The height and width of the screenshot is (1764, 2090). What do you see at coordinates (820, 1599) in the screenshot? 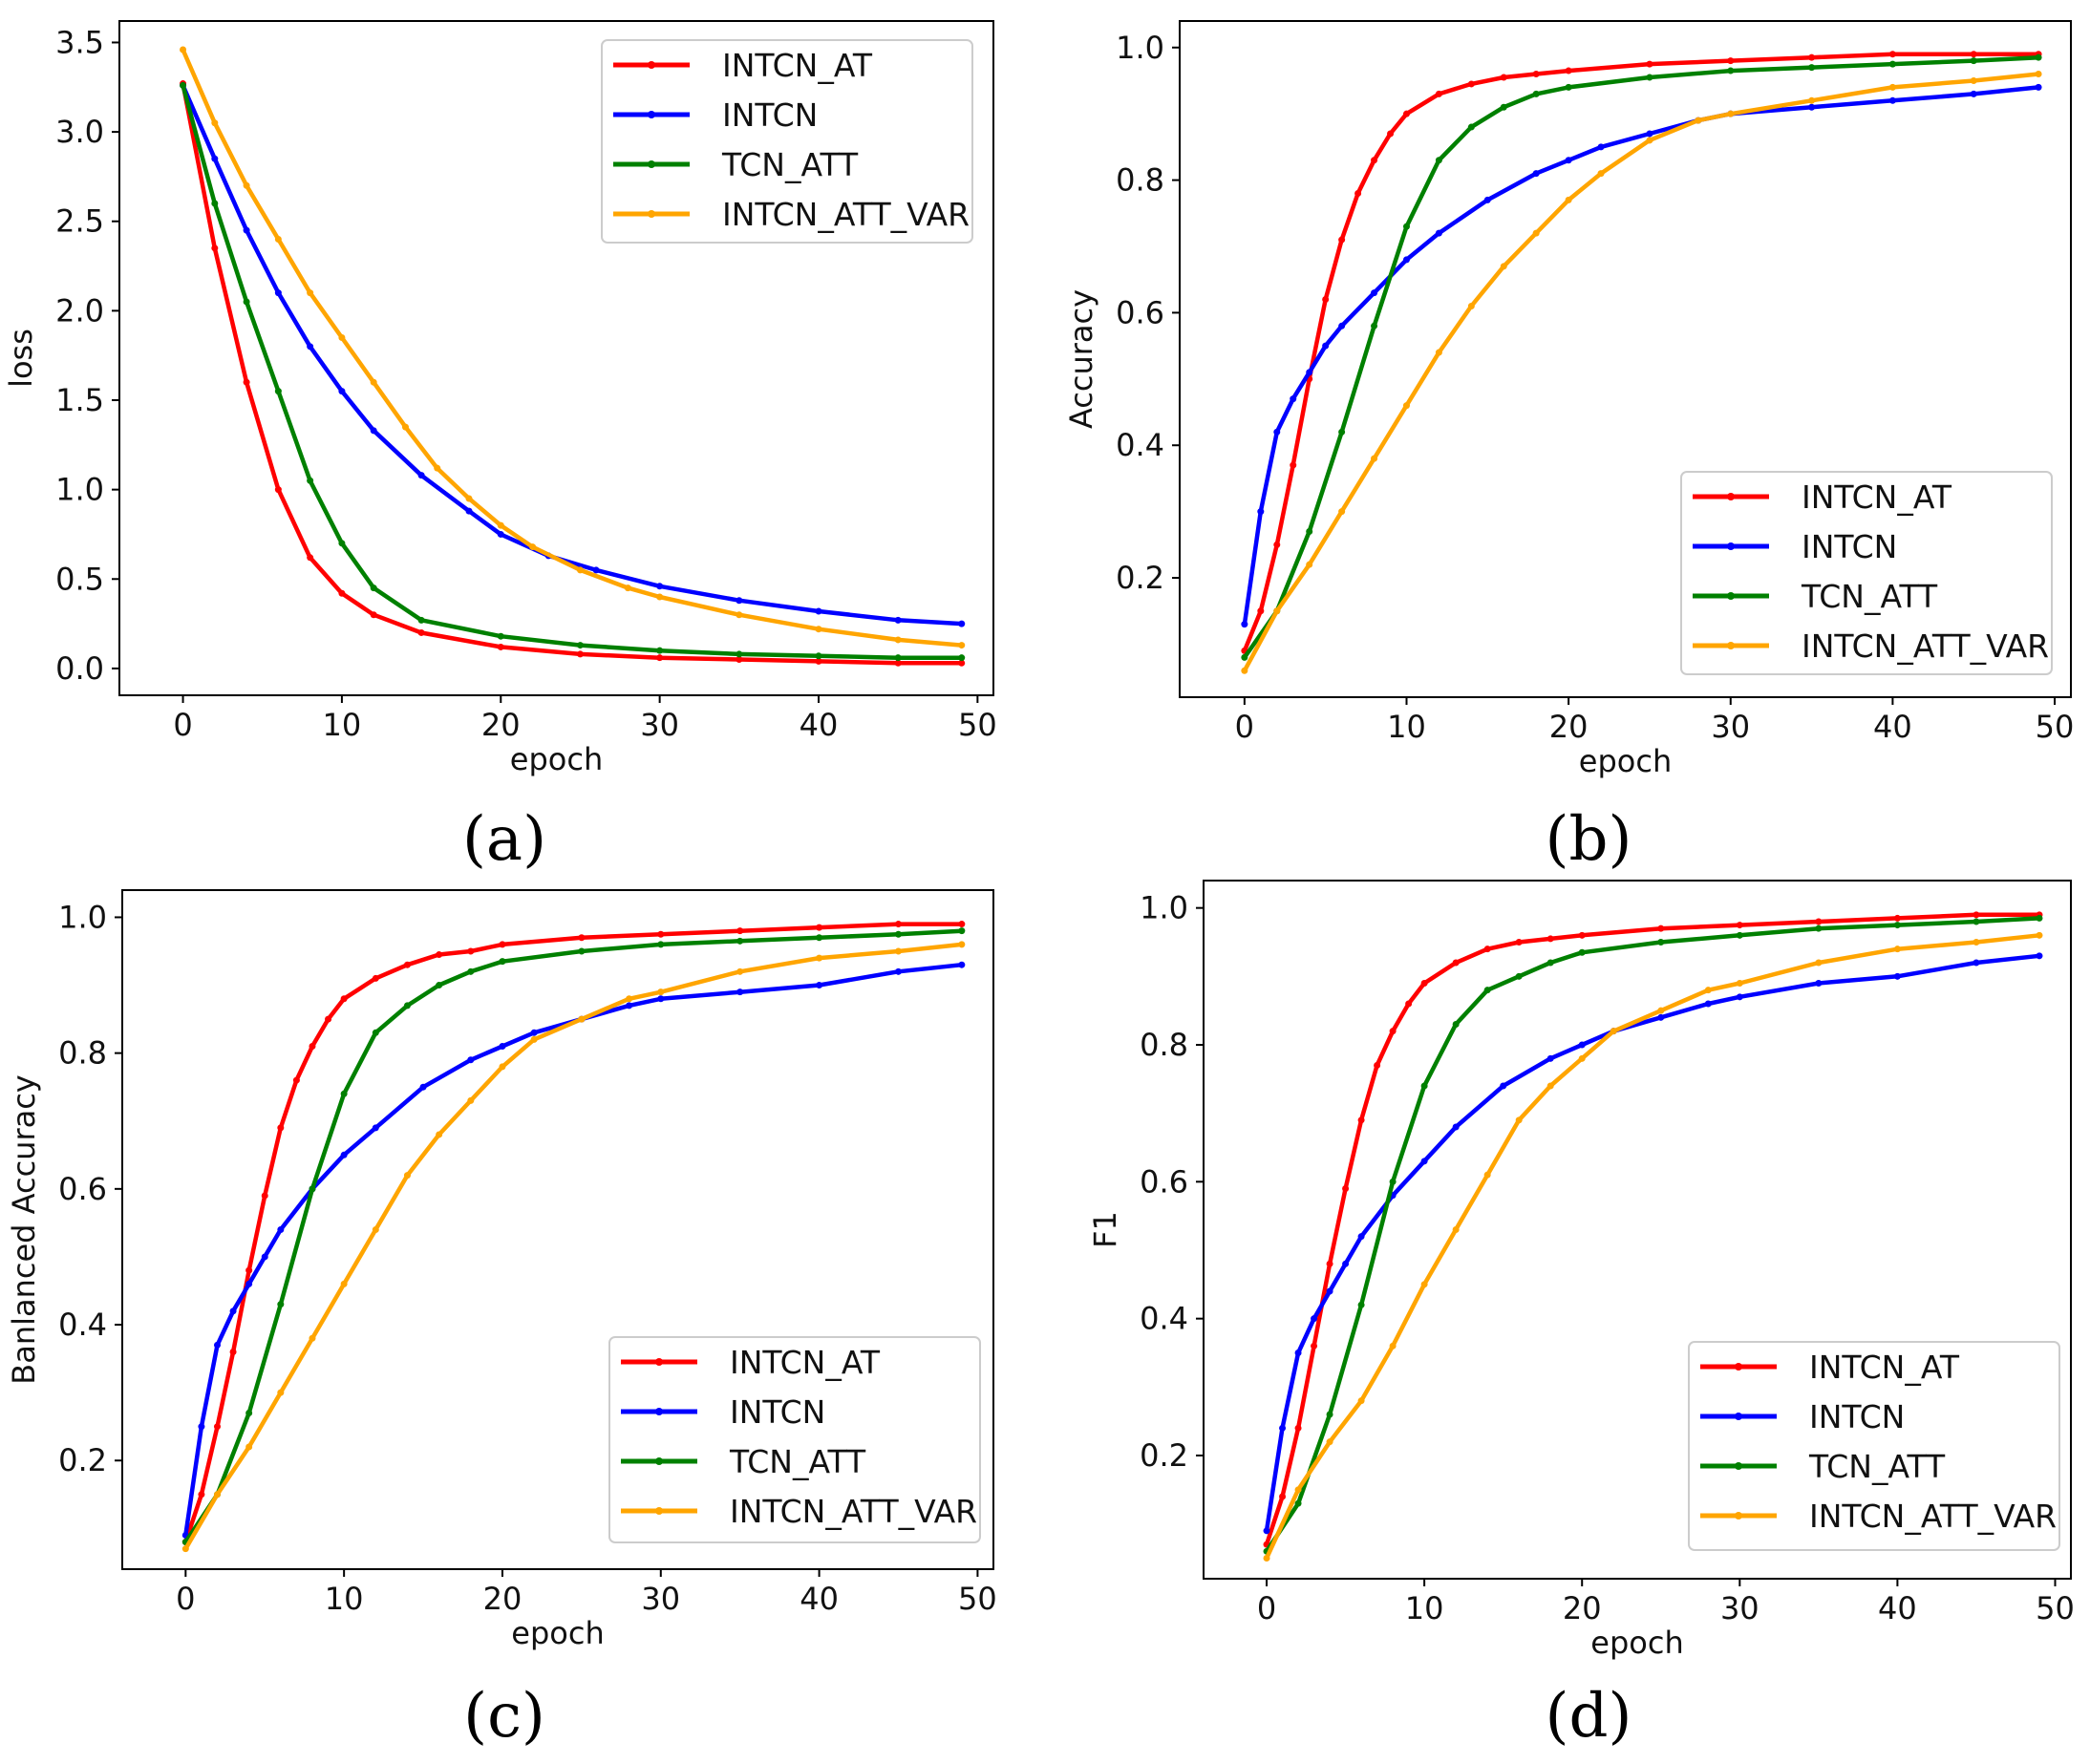
I see `x-tick-label: 40` at bounding box center [820, 1599].